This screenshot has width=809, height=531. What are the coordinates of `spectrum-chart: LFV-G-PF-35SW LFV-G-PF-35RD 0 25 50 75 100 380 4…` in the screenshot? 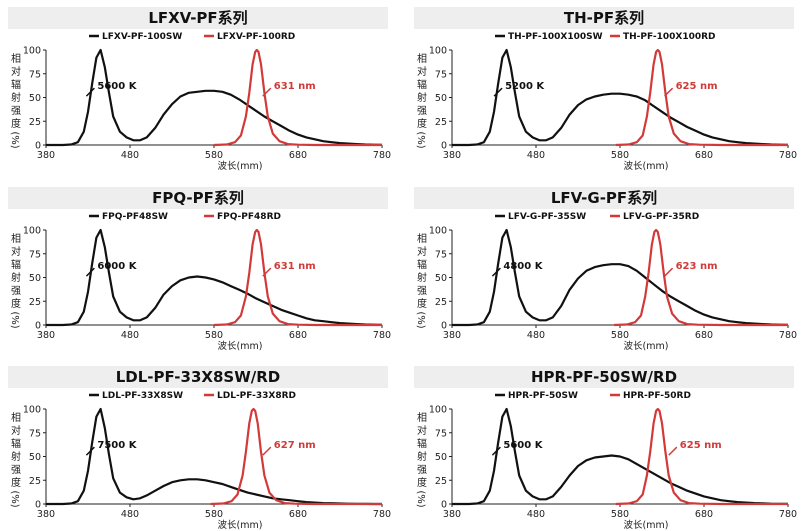 It's located at (606, 282).